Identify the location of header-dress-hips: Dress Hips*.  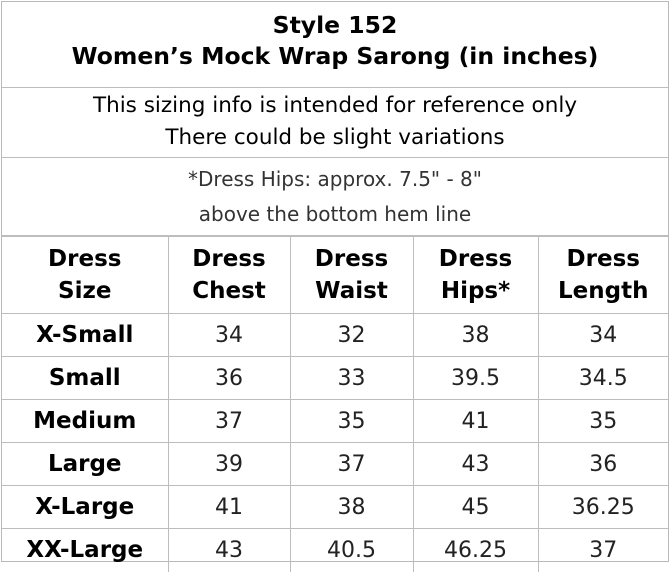
(475, 275).